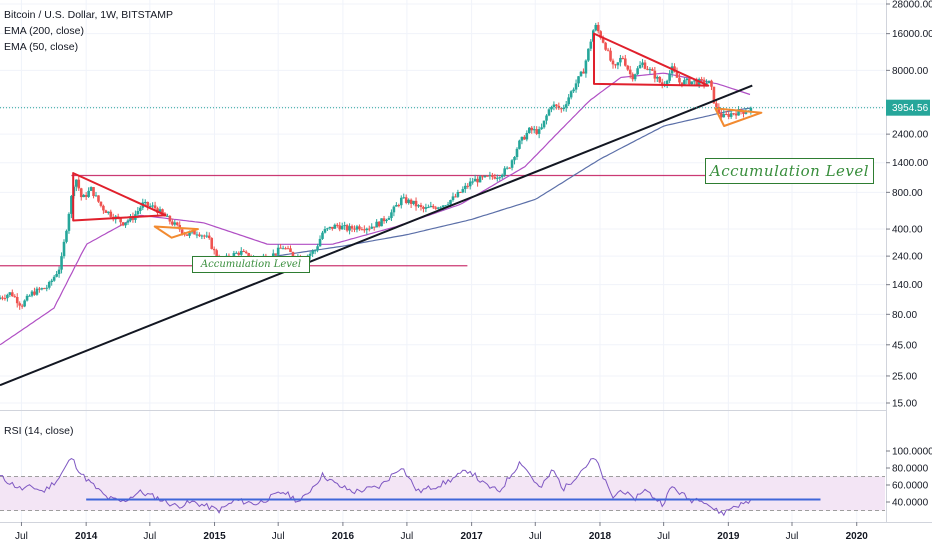 Image resolution: width=932 pixels, height=550 pixels. Describe the element at coordinates (509, 182) in the screenshot. I see `ema200-line` at that location.